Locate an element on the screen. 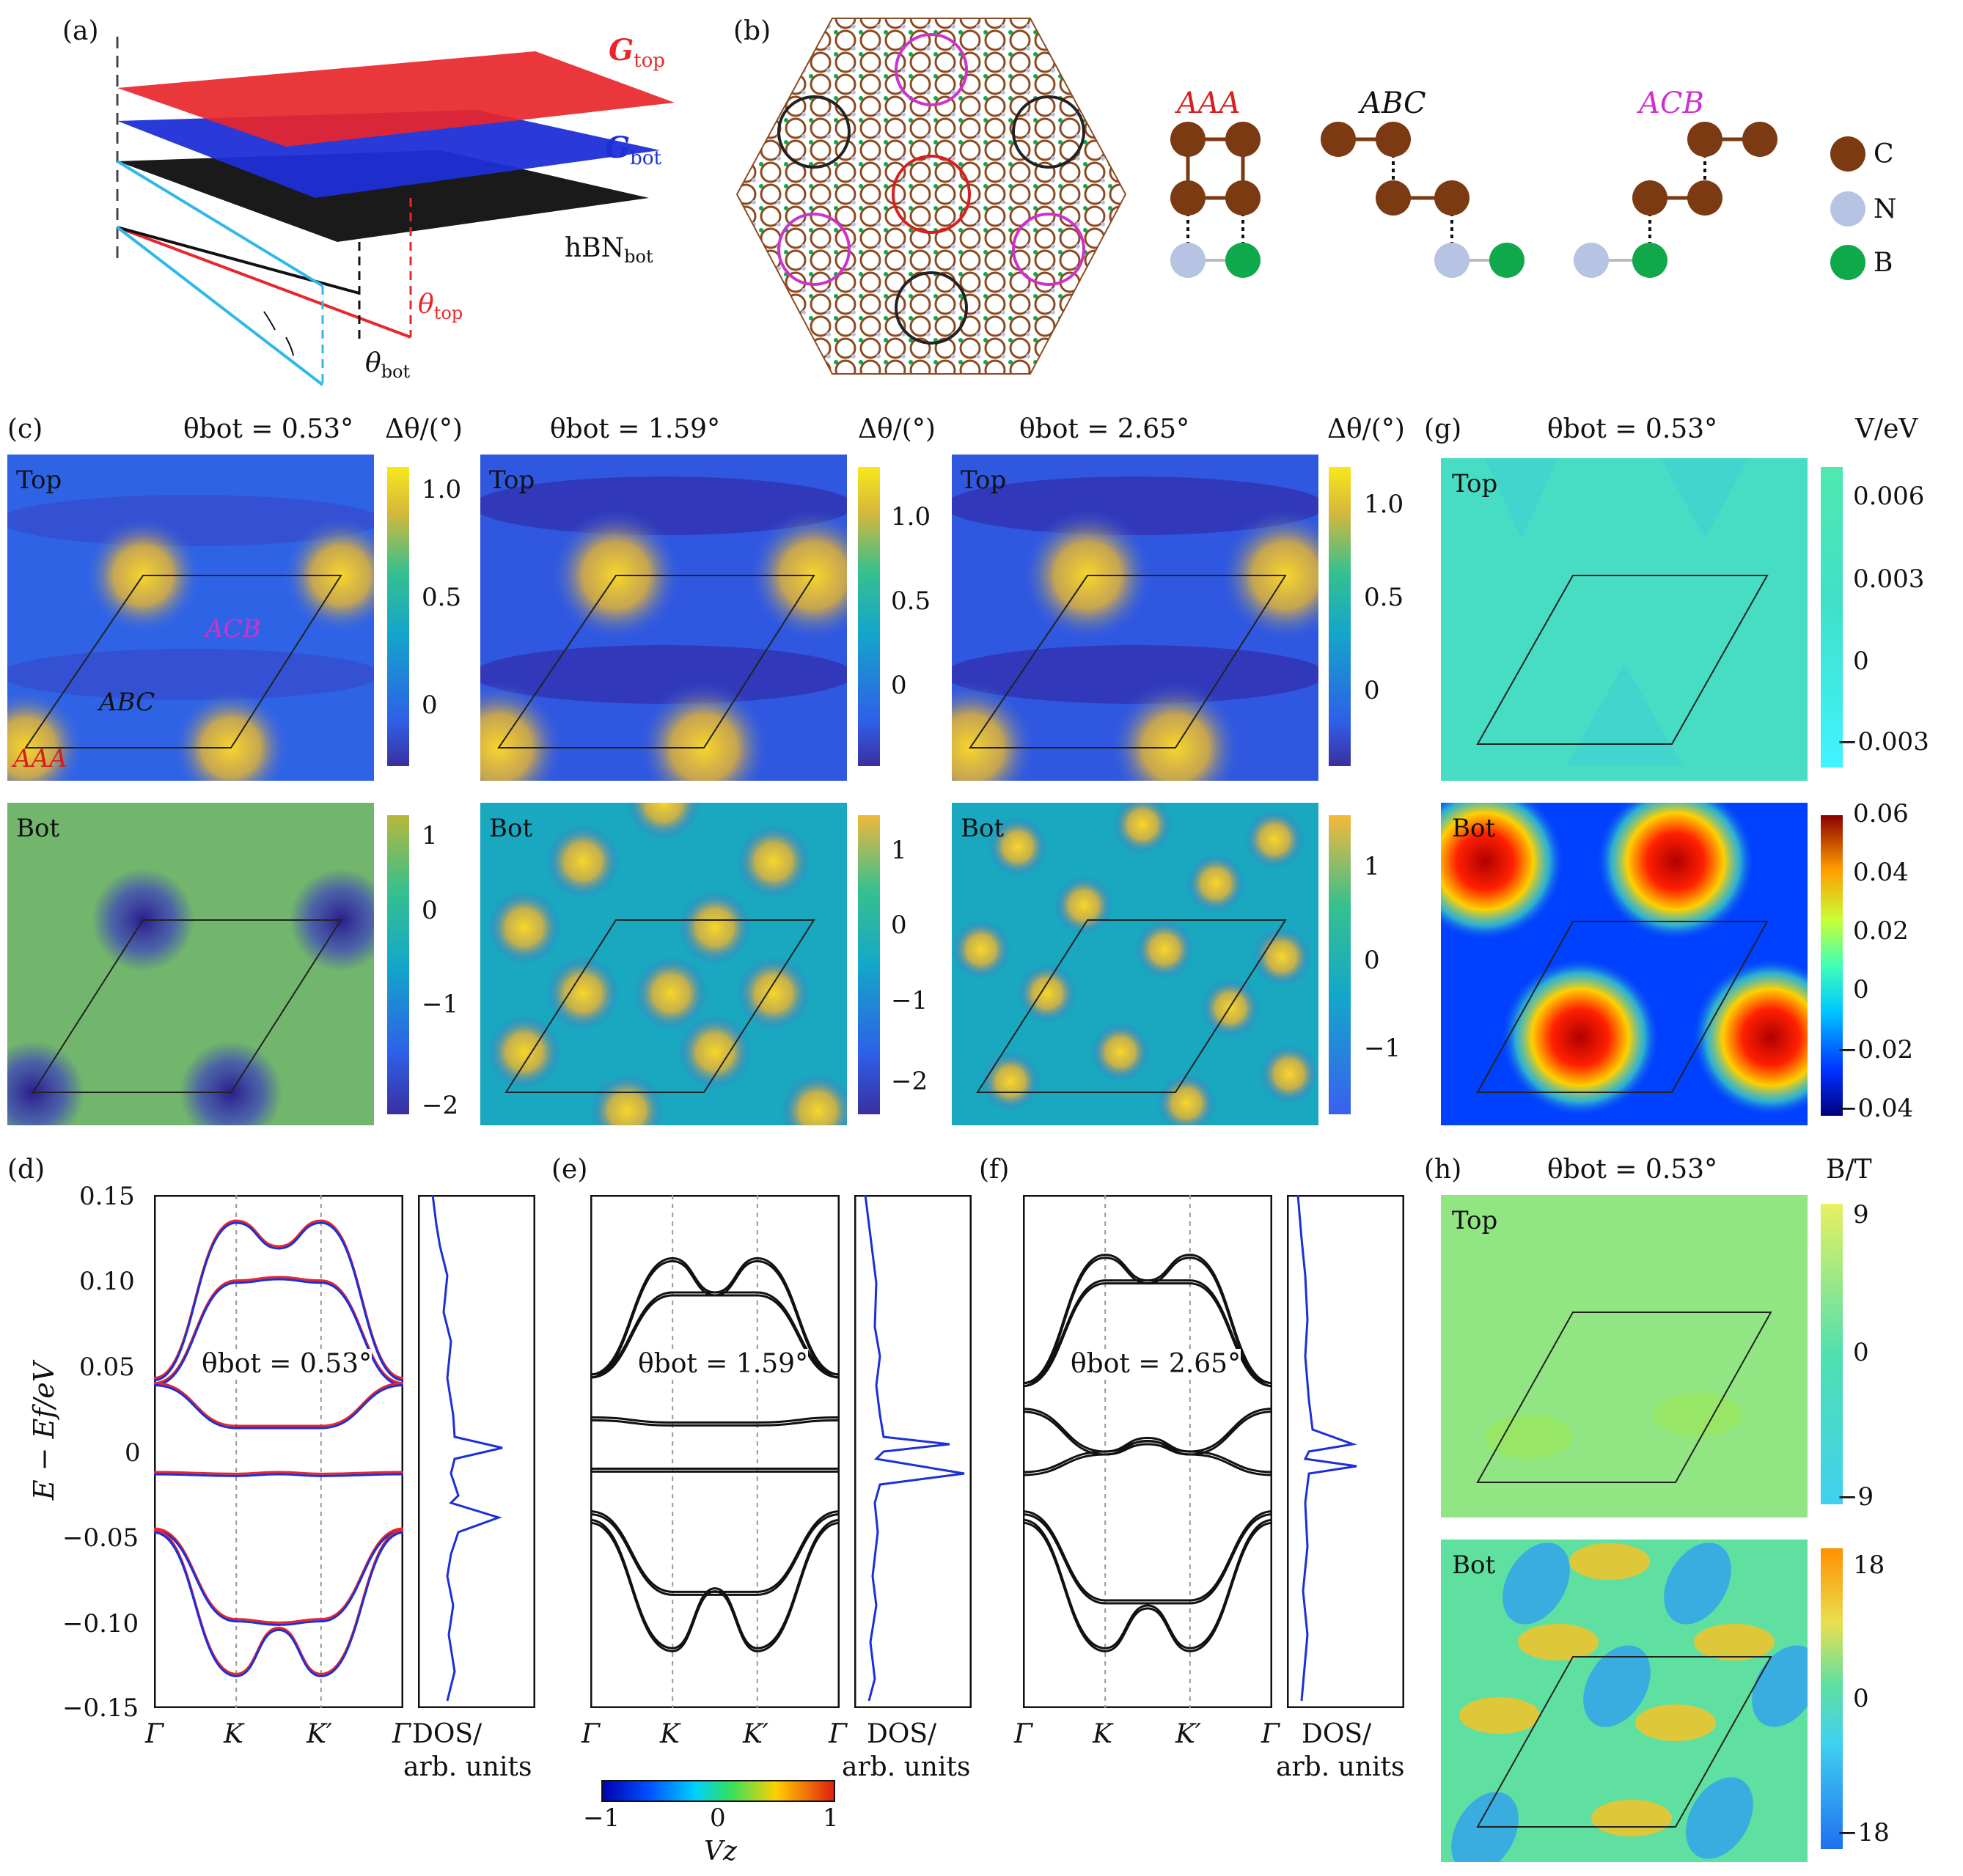 This screenshot has height=1876, width=1963. h-bot-row-label: Bot is located at coordinates (1474, 1565).